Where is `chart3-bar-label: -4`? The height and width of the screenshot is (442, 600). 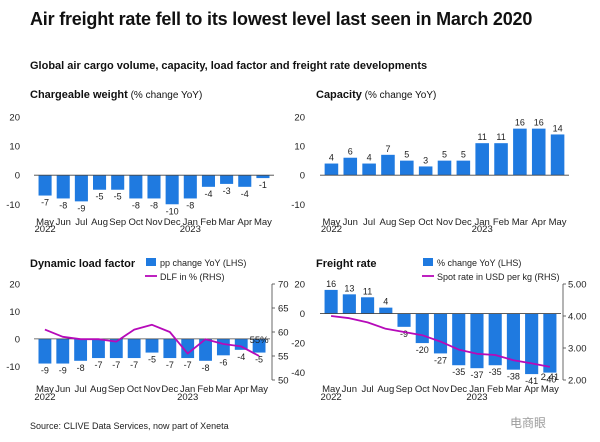 chart3-bar-label: -4 is located at coordinates (241, 357).